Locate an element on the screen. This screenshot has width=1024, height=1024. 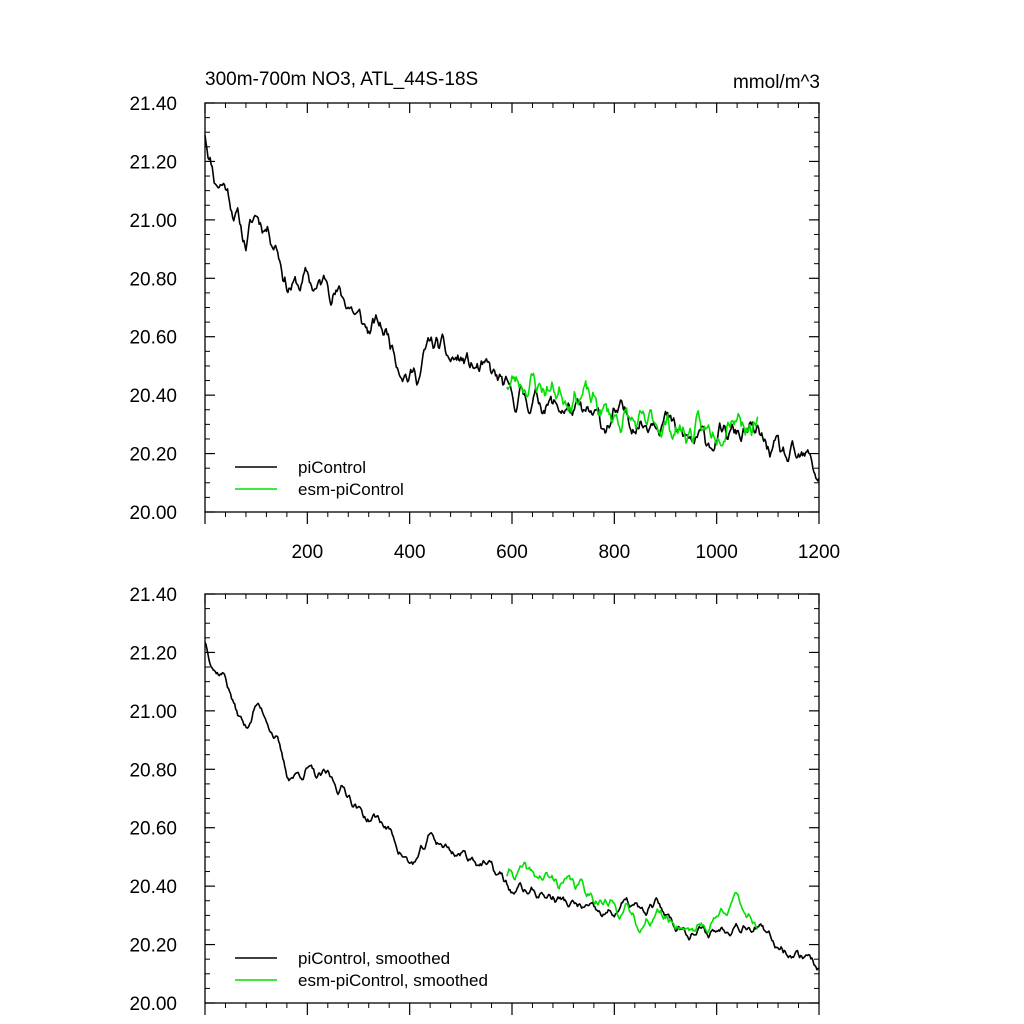
x-tick-label: 800 is located at coordinates (614, 552).